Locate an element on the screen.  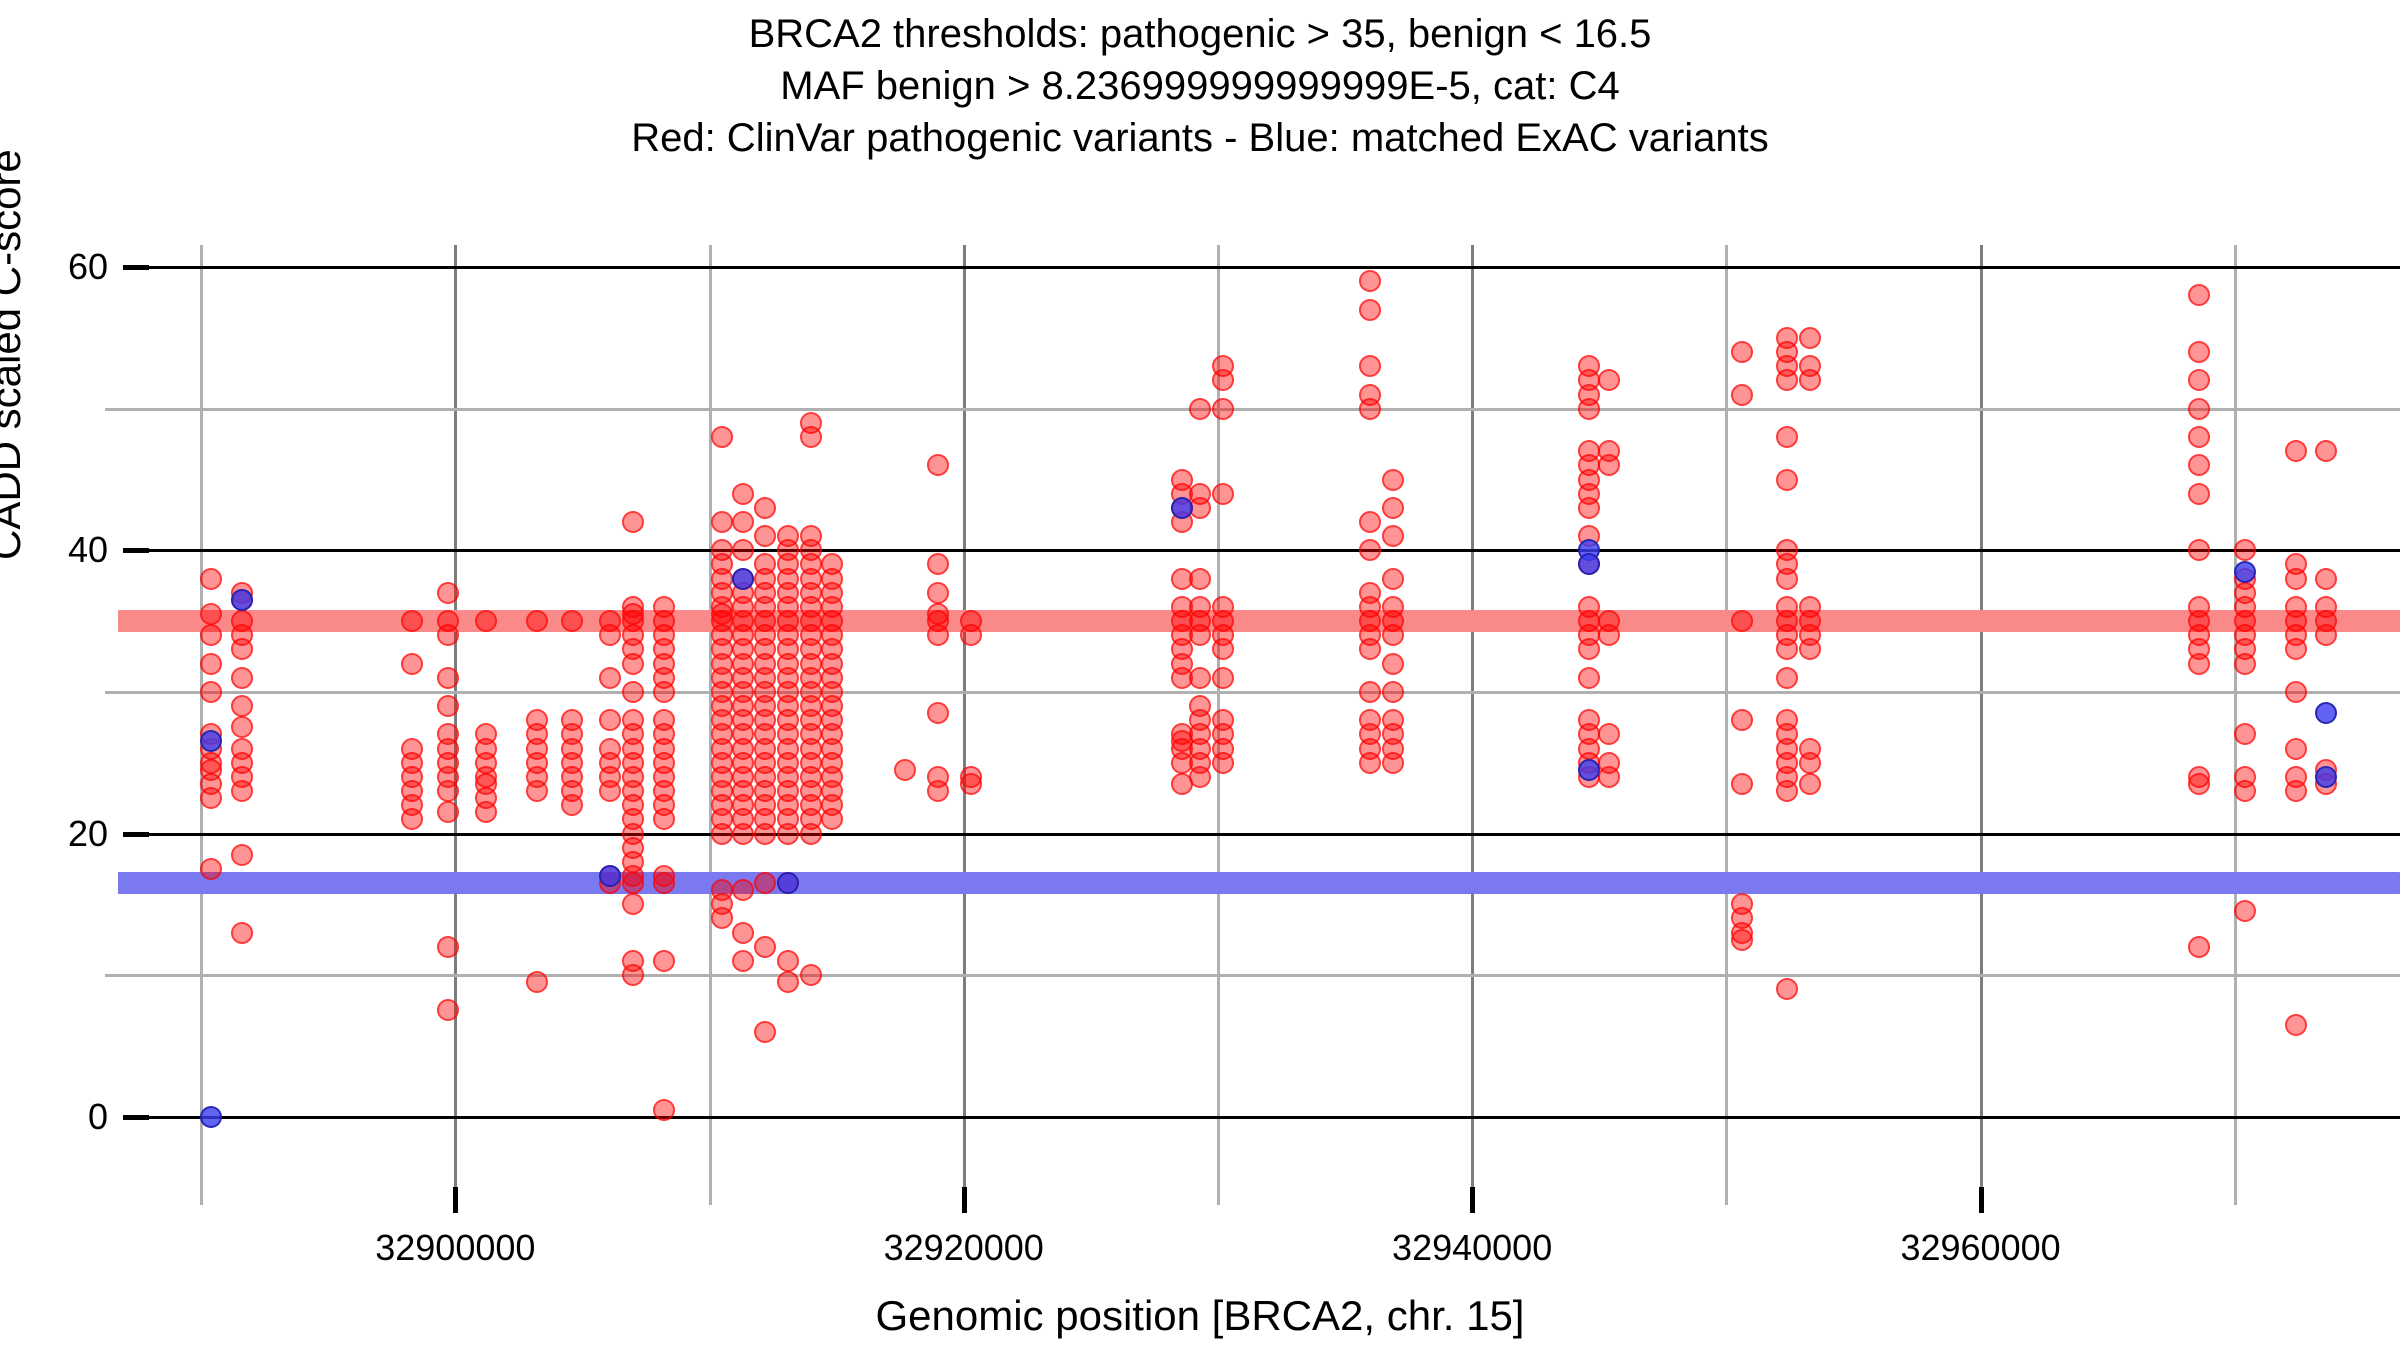
y-tick-label: 0 is located at coordinates (97, 1116).